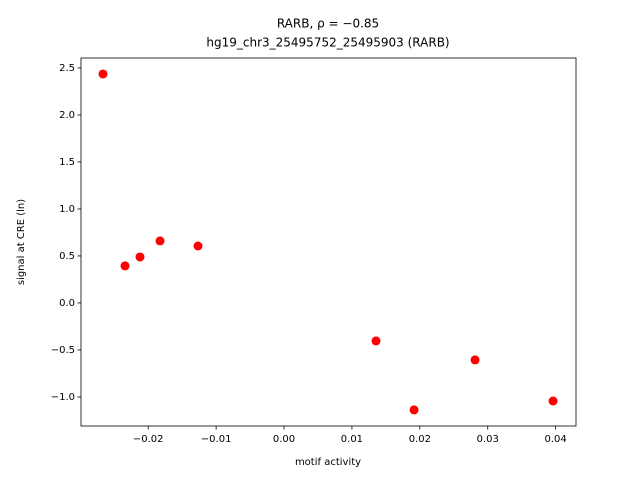 The image size is (640, 480). What do you see at coordinates (216, 439) in the screenshot?
I see `x-tick-label: −0.01` at bounding box center [216, 439].